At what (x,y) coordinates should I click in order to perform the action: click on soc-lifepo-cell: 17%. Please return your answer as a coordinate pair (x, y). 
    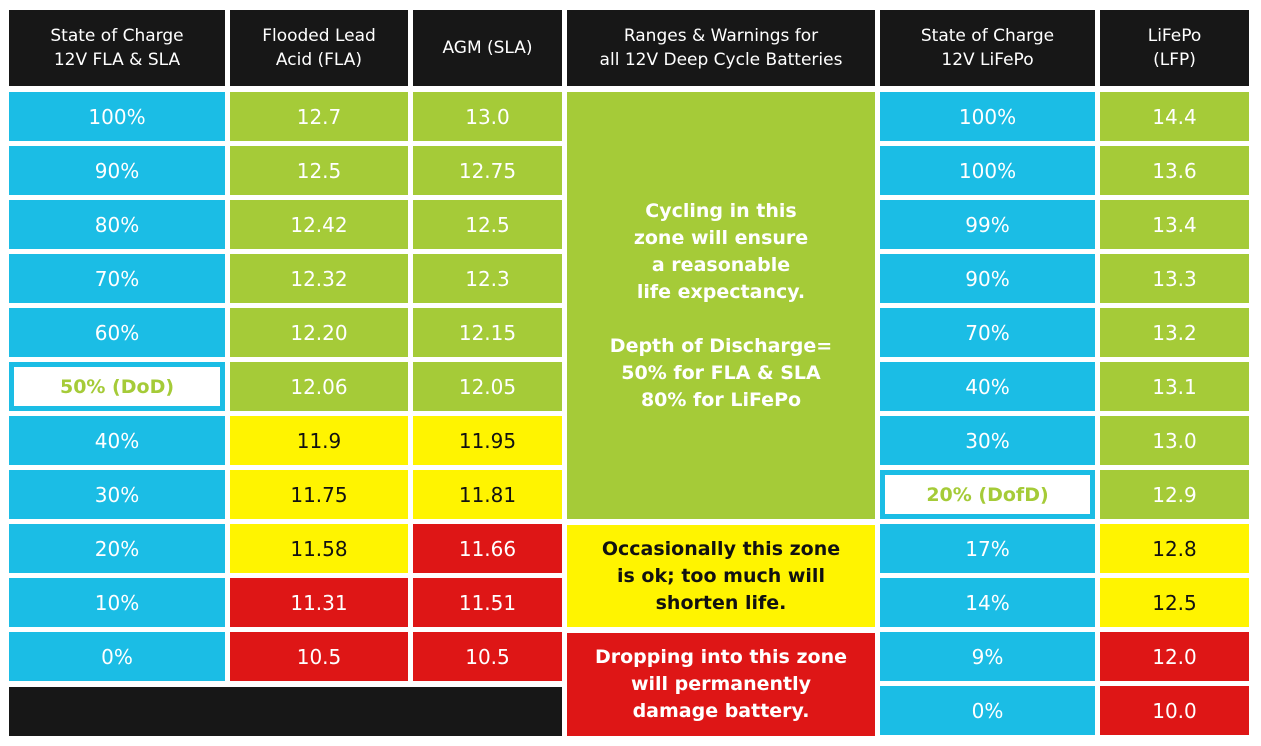
    Looking at the image, I should click on (987, 548).